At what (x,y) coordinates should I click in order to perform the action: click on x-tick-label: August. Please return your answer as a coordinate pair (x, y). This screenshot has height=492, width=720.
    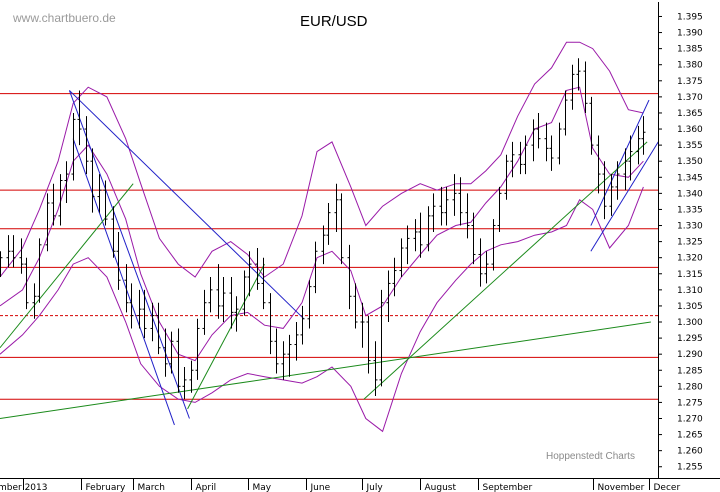
    Looking at the image, I should click on (441, 487).